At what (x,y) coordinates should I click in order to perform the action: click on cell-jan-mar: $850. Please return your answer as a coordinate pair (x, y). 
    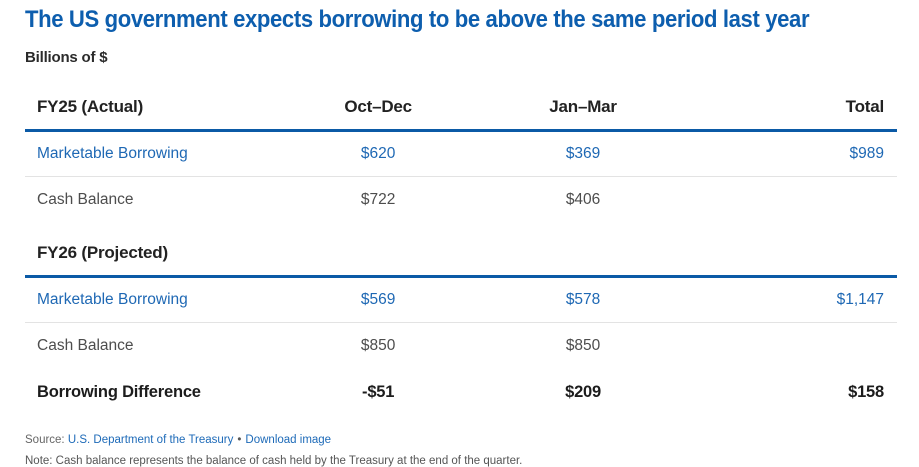
    Looking at the image, I should click on (583, 345).